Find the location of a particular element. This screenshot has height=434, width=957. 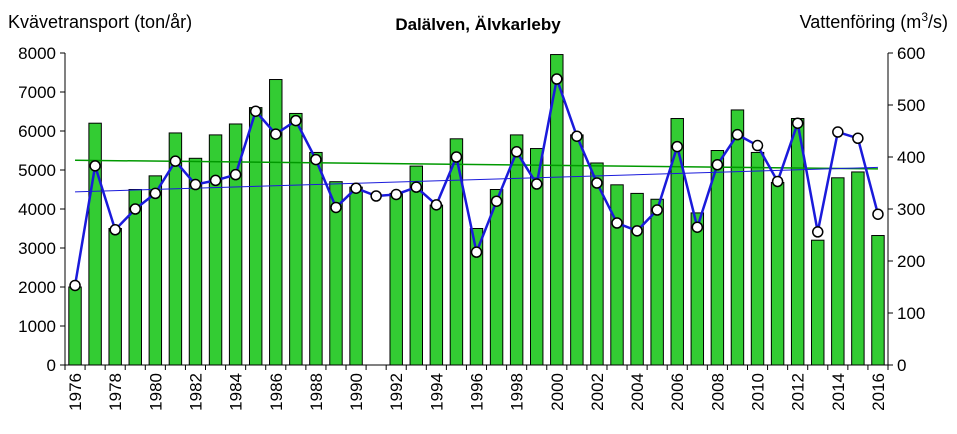

x-tick-label: 1984 is located at coordinates (236, 392).